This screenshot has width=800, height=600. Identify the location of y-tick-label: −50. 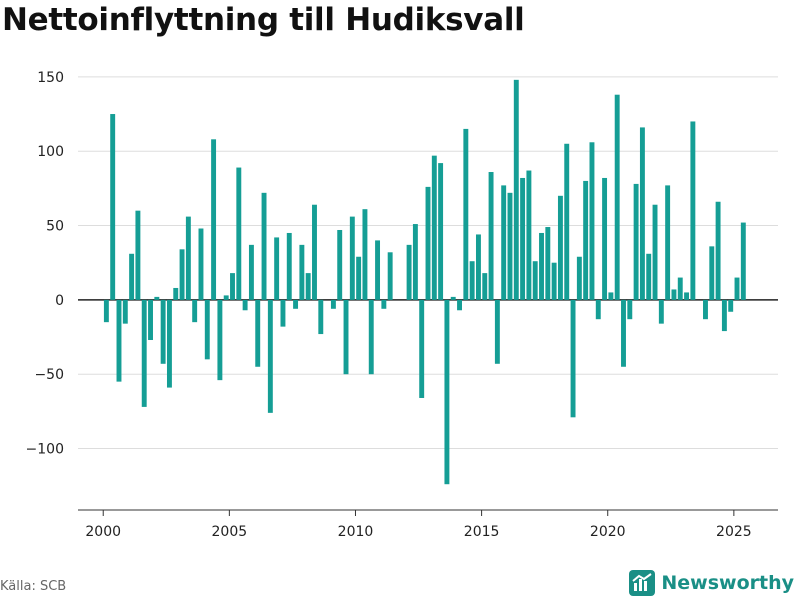
(49, 375).